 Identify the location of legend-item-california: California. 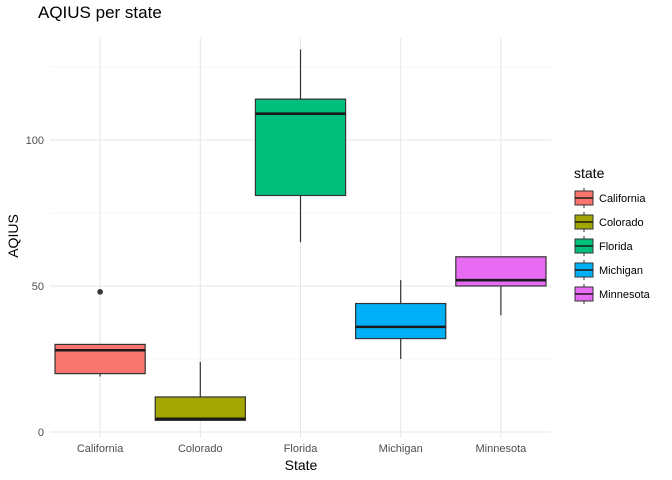
(610, 198).